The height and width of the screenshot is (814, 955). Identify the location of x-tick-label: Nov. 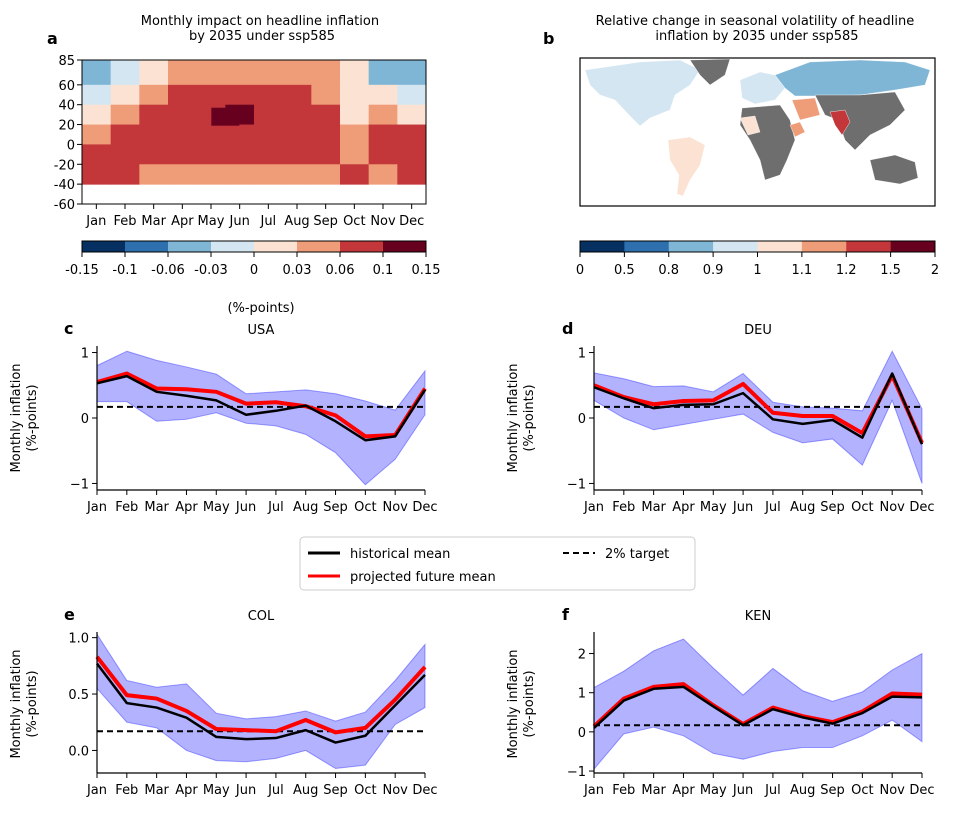
(395, 507).